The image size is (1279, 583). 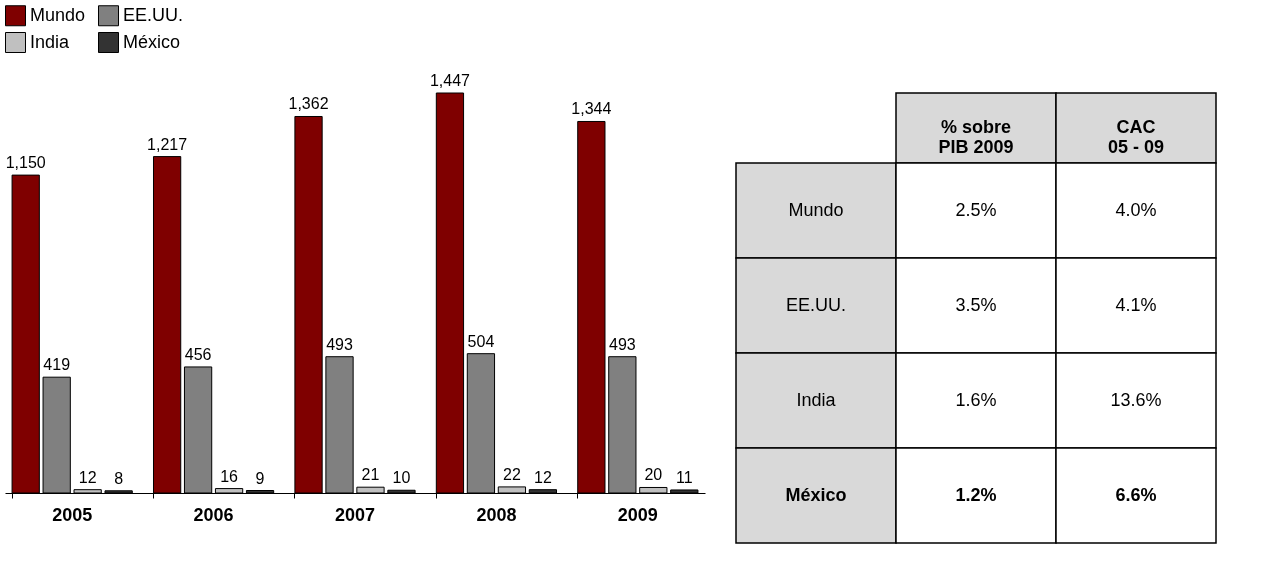 I want to click on legend-label: Mundo, so click(x=58, y=14).